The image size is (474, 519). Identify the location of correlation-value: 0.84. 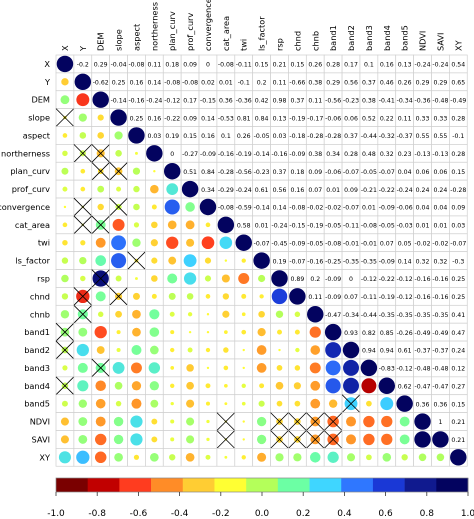
(208, 172).